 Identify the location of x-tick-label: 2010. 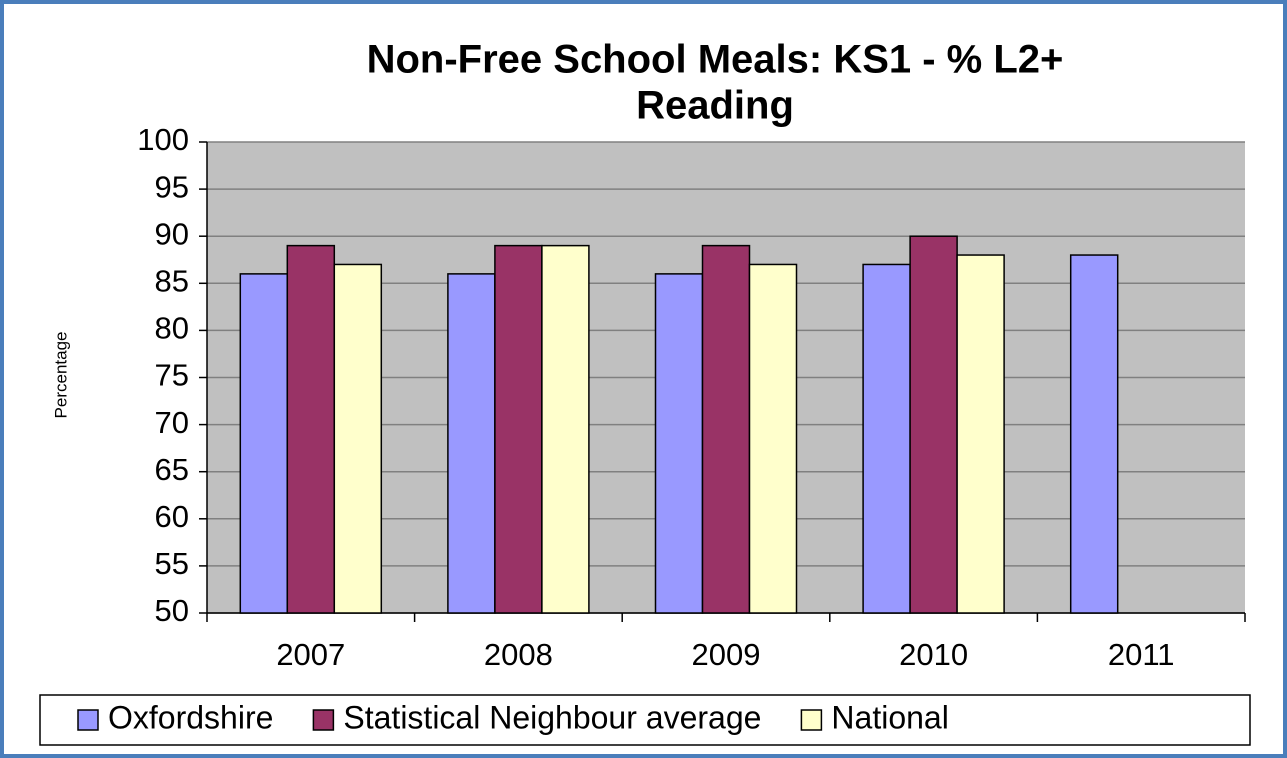
(933, 654).